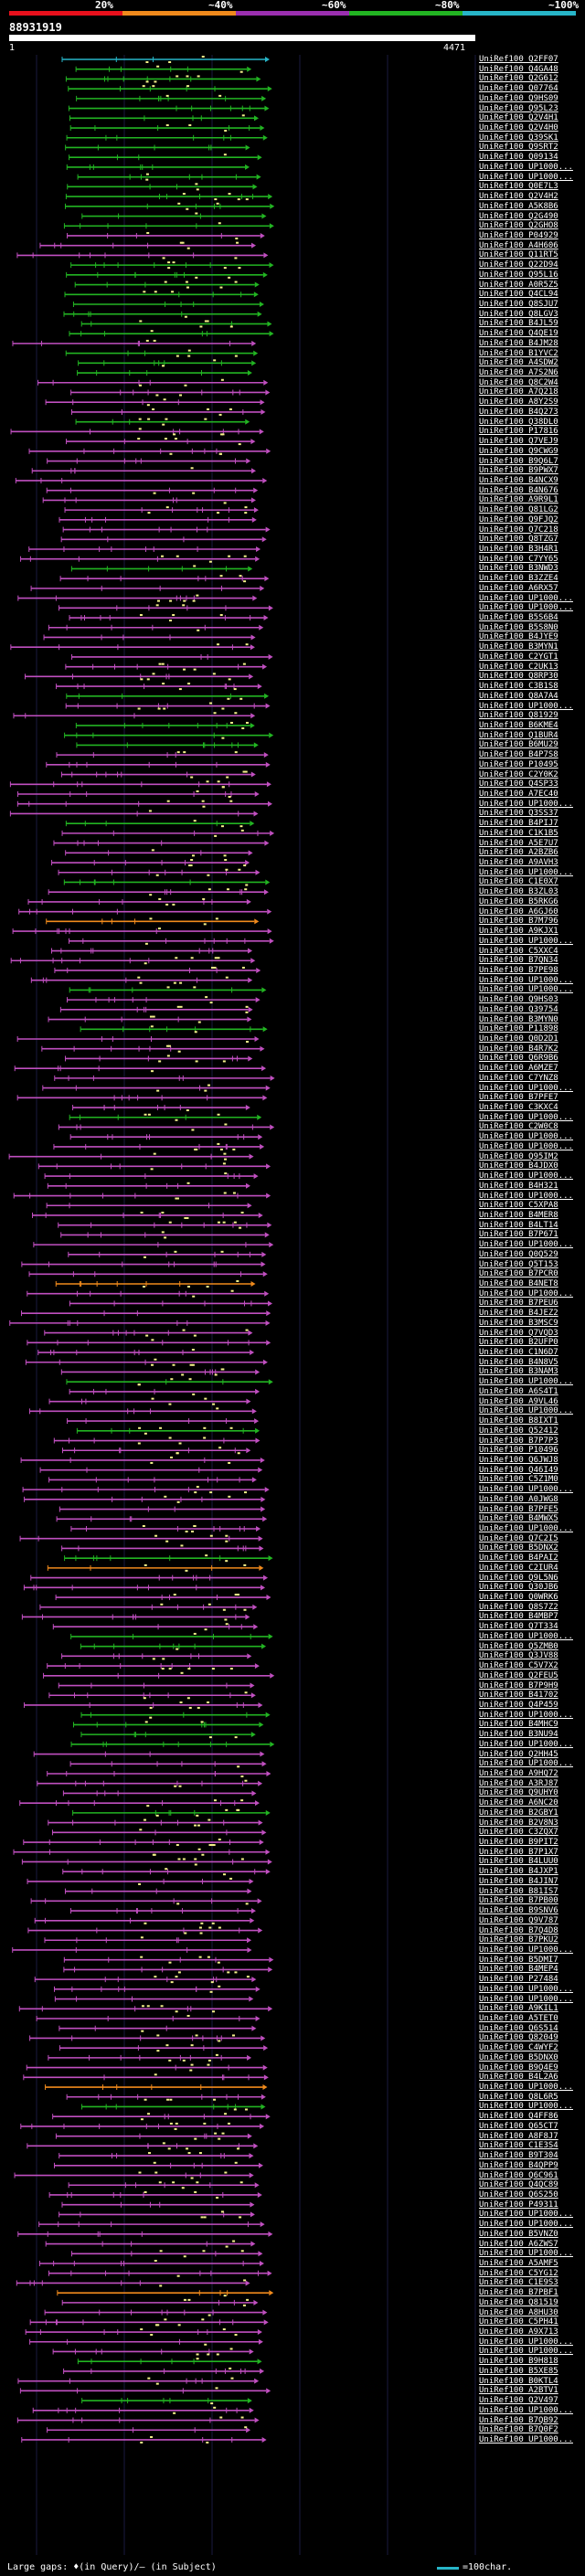 The width and height of the screenshot is (585, 2576). I want to click on hit-label-link: UniRef100_B4MER8, so click(518, 1215).